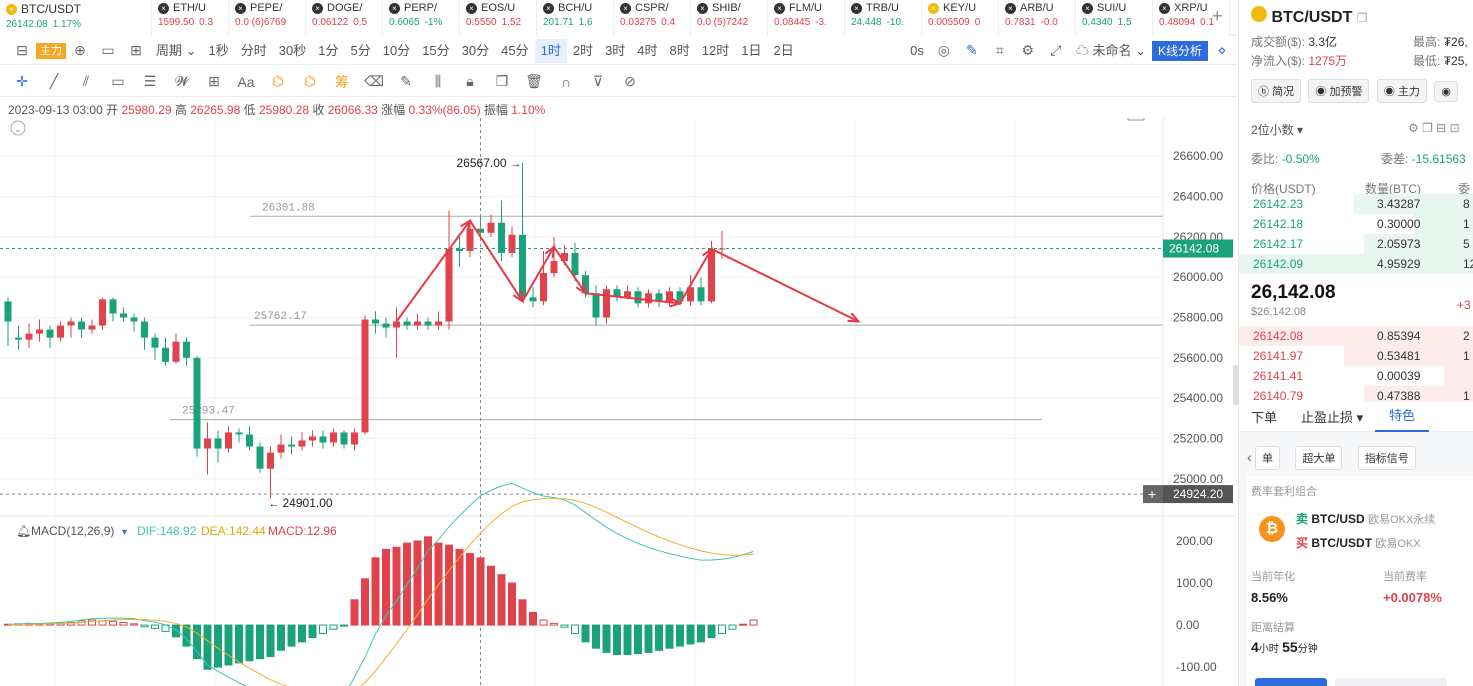 This screenshot has width=1473, height=686. What do you see at coordinates (1357, 244) in the screenshot?
I see `orderbook-row: 26142.17 2.05973 5` at bounding box center [1357, 244].